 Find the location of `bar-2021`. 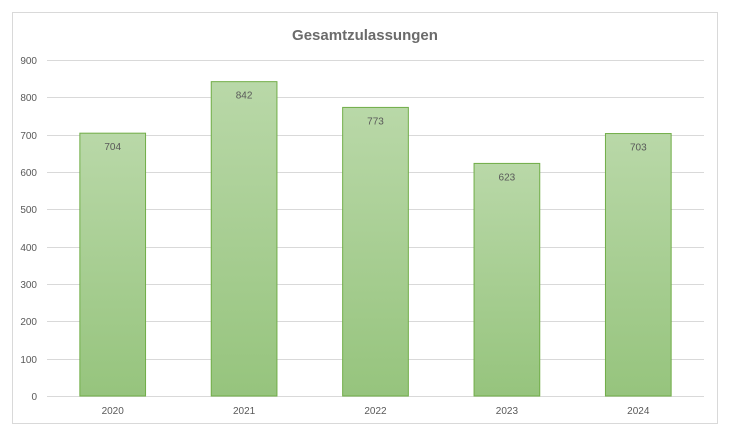

bar-2021 is located at coordinates (244, 239).